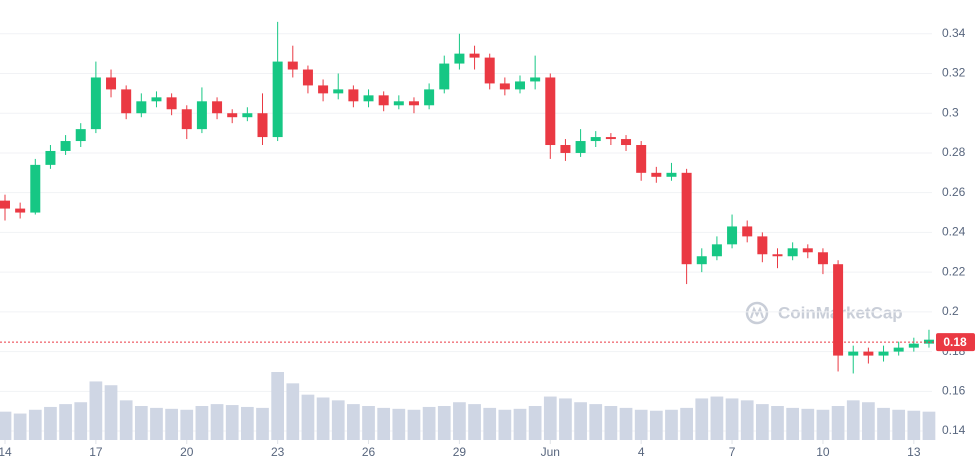  Describe the element at coordinates (950, 112) in the screenshot. I see `y-tick-label: 0.3` at that location.